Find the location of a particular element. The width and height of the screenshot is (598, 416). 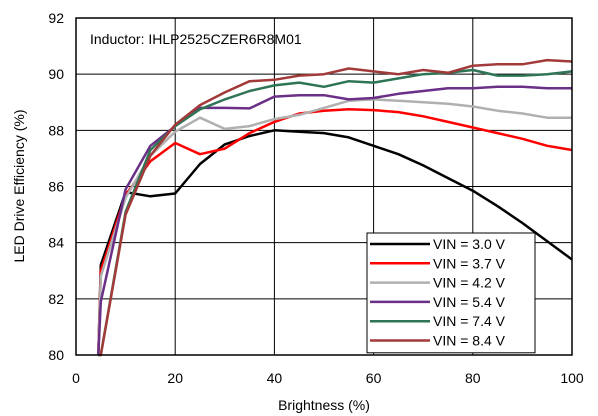

y-tick-label: 82 is located at coordinates (56, 299).